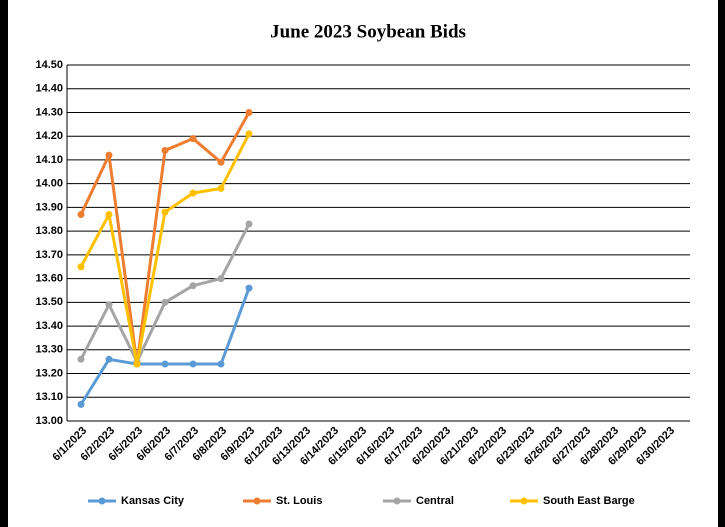 This screenshot has width=725, height=527. What do you see at coordinates (299, 501) in the screenshot?
I see `legend-label: St. Louis` at bounding box center [299, 501].